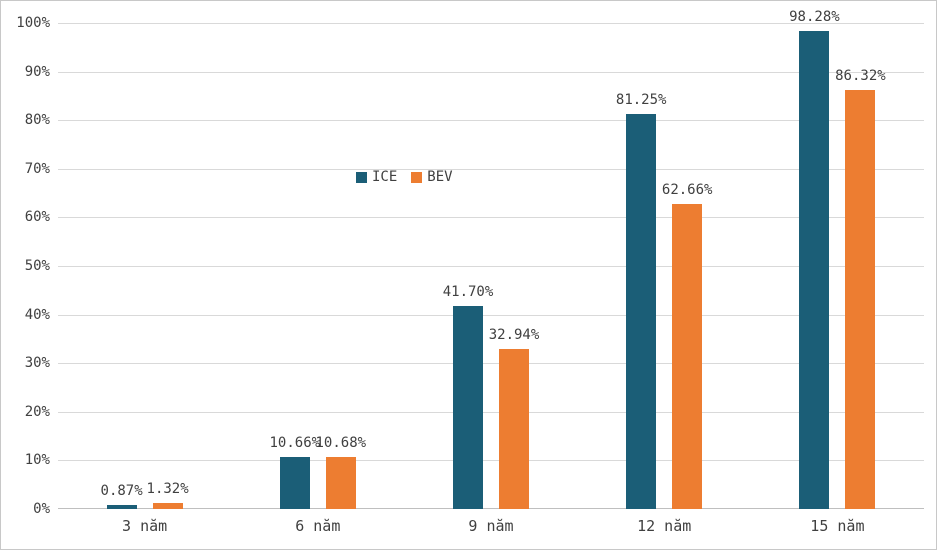 This screenshot has width=937, height=550. Describe the element at coordinates (404, 177) in the screenshot. I see `legend: ICE BEV` at that location.